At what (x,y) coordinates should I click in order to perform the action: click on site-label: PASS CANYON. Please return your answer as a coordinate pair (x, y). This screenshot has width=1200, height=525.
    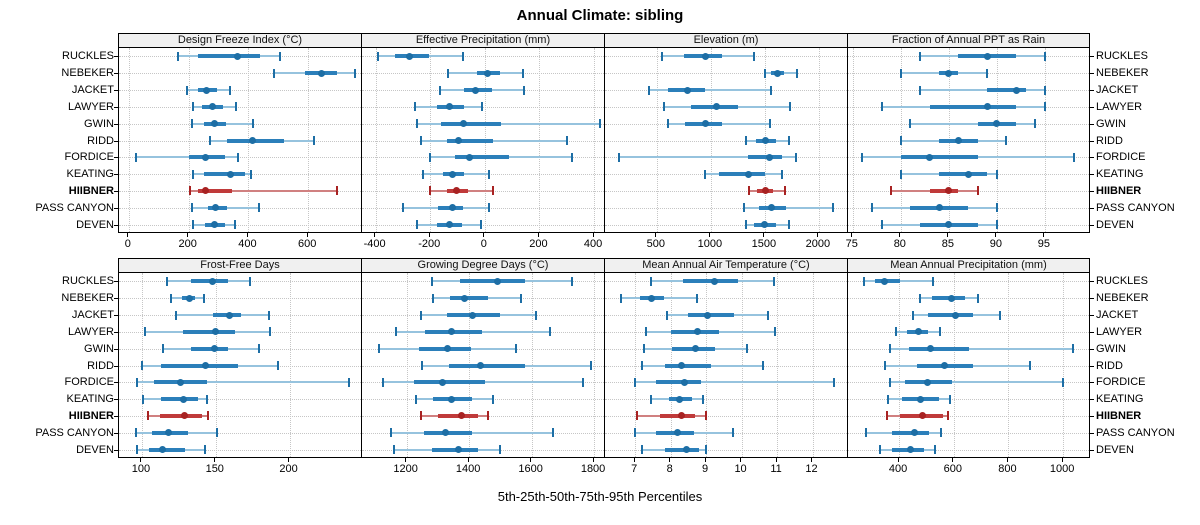
    Looking at the image, I should click on (1135, 432).